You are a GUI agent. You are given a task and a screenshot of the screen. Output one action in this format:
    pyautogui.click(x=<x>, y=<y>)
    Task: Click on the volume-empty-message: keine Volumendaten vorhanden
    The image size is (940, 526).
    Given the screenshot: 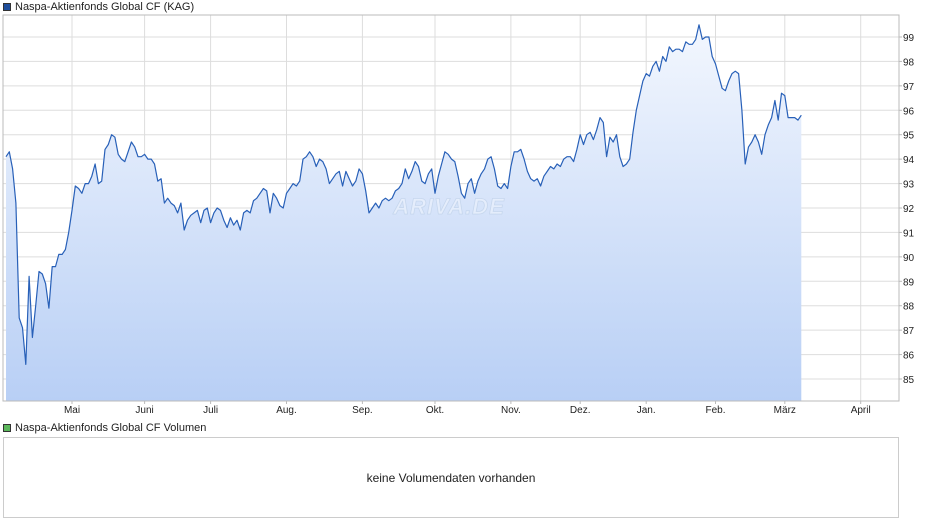 What is the action you would take?
    pyautogui.click(x=451, y=478)
    